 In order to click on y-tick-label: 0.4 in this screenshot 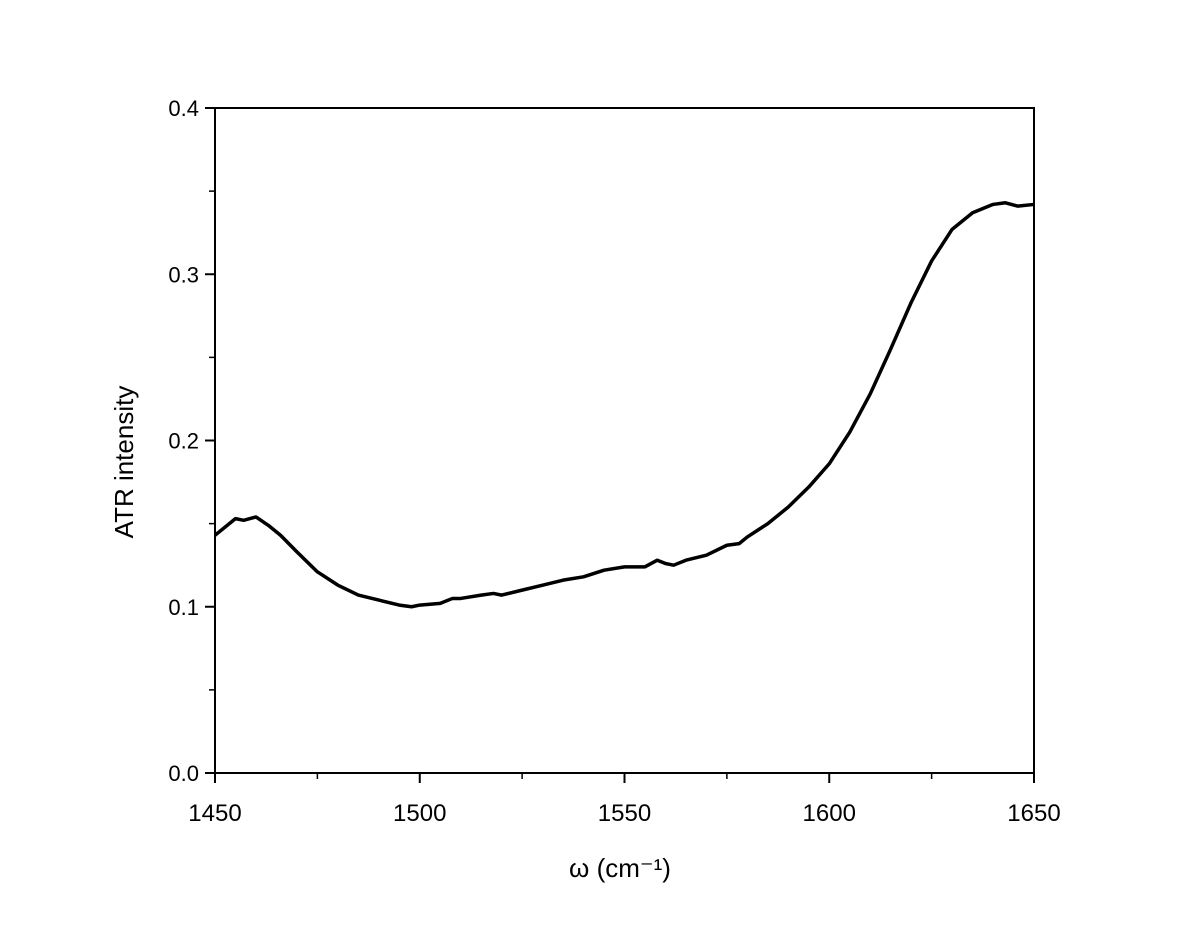, I will do `click(183, 108)`.